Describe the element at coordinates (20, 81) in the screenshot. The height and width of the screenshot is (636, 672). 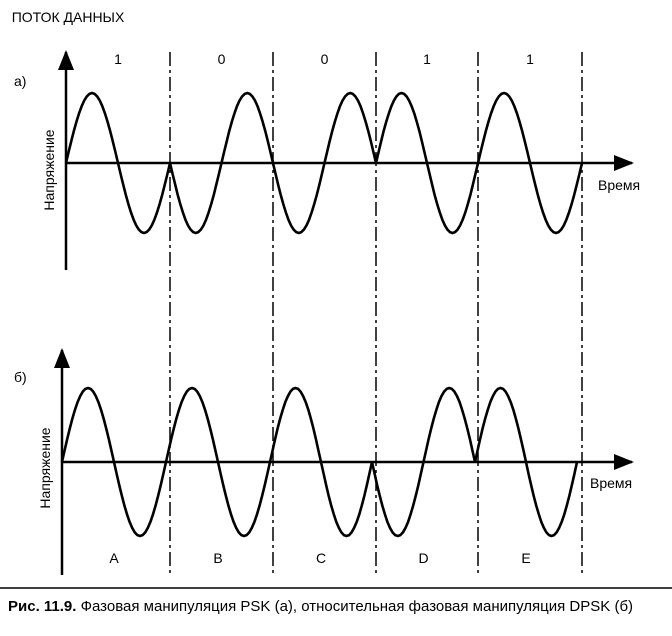
I see `panel-label: а)` at that location.